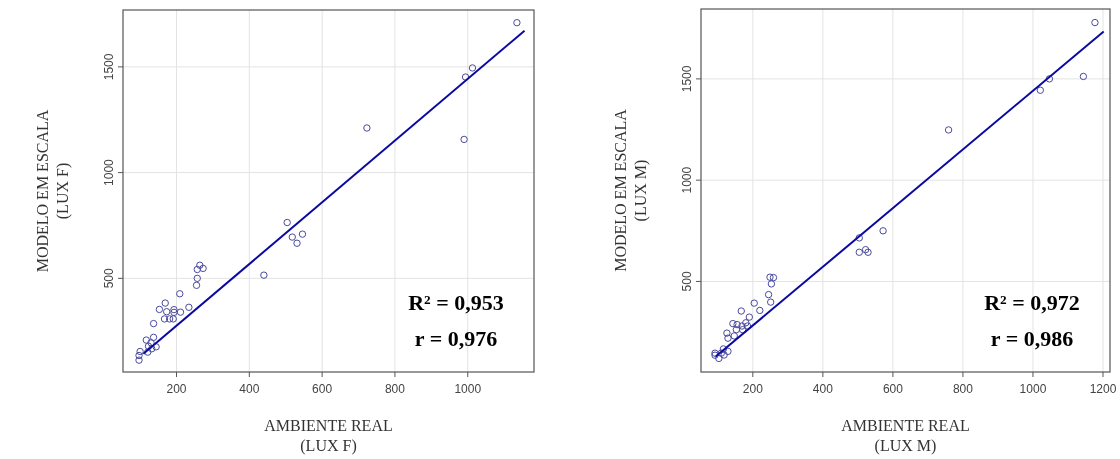  Describe the element at coordinates (53, 191) in the screenshot. I see `y-axis-title: MODELO EM ESCALA (LUX F)` at that location.